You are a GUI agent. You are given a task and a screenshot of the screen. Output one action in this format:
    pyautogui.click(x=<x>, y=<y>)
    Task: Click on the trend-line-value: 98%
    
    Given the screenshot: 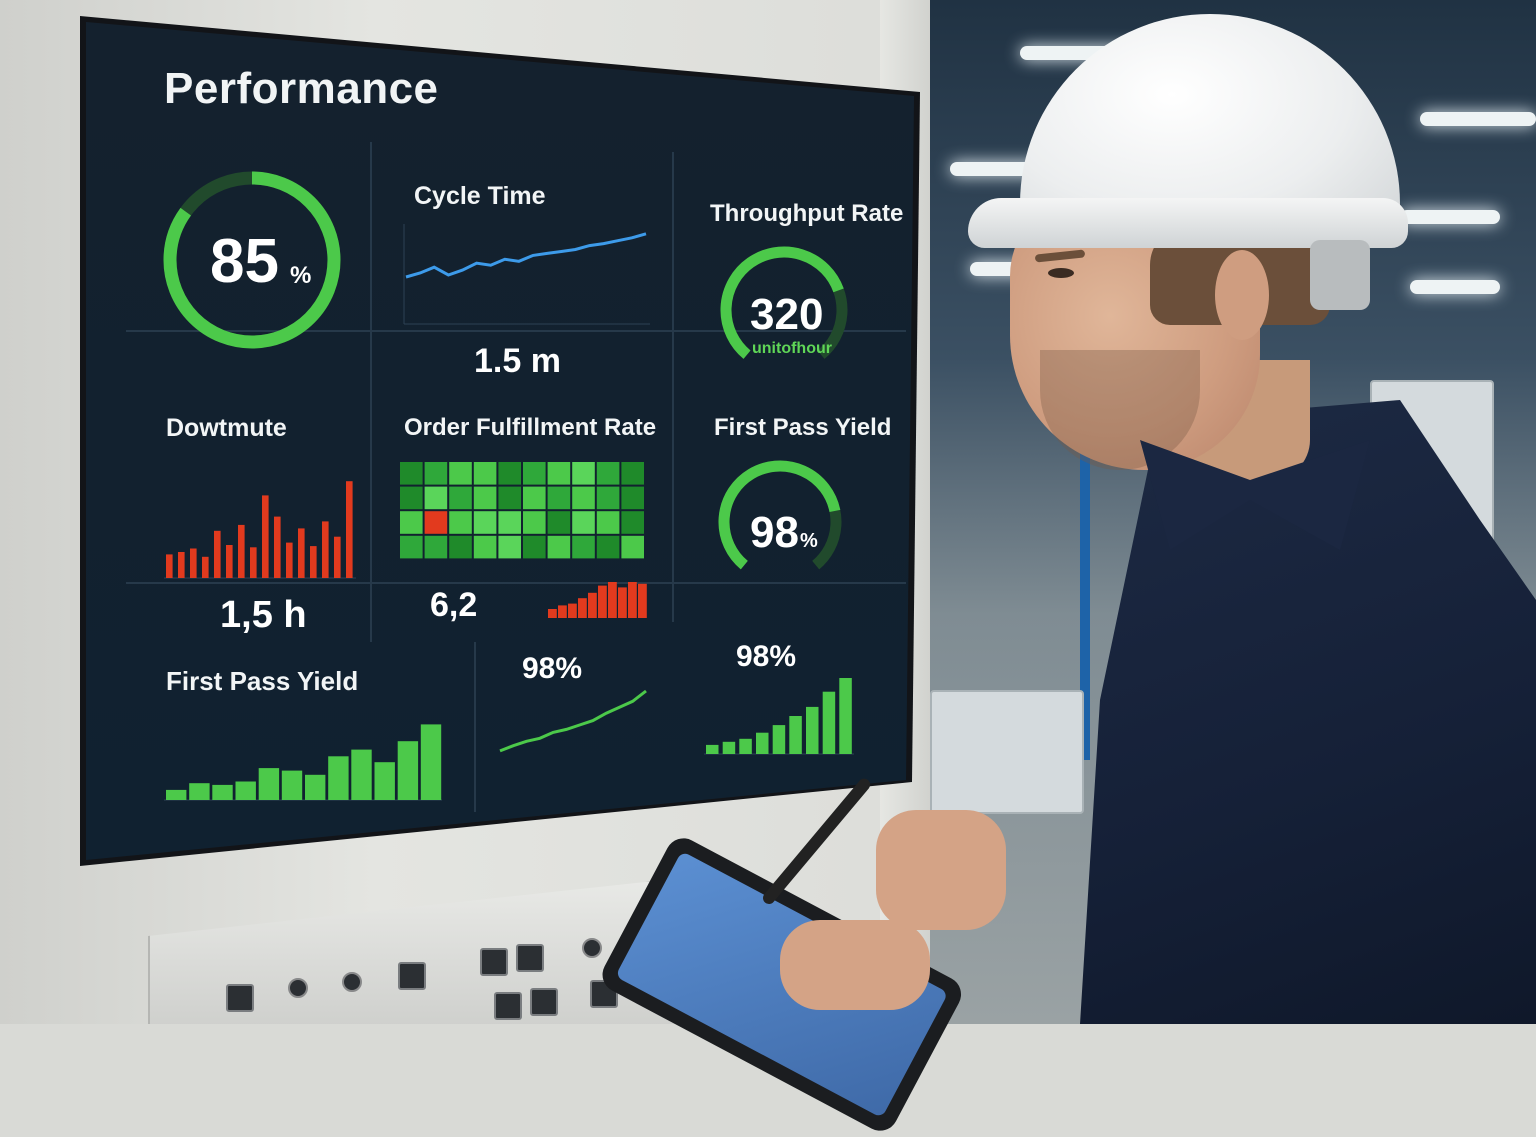 What is the action you would take?
    pyautogui.click(x=552, y=668)
    